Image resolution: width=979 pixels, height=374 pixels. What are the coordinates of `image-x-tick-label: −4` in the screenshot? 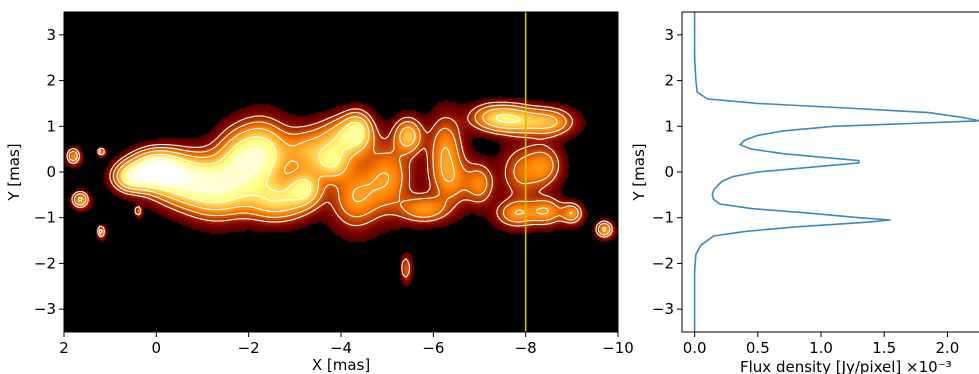 It's located at (341, 348).